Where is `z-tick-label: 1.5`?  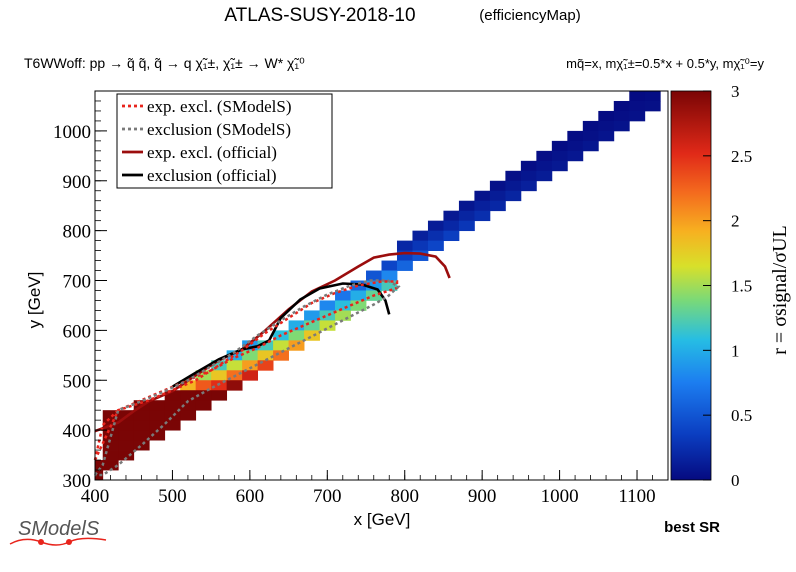
z-tick-label: 1.5 is located at coordinates (741, 286).